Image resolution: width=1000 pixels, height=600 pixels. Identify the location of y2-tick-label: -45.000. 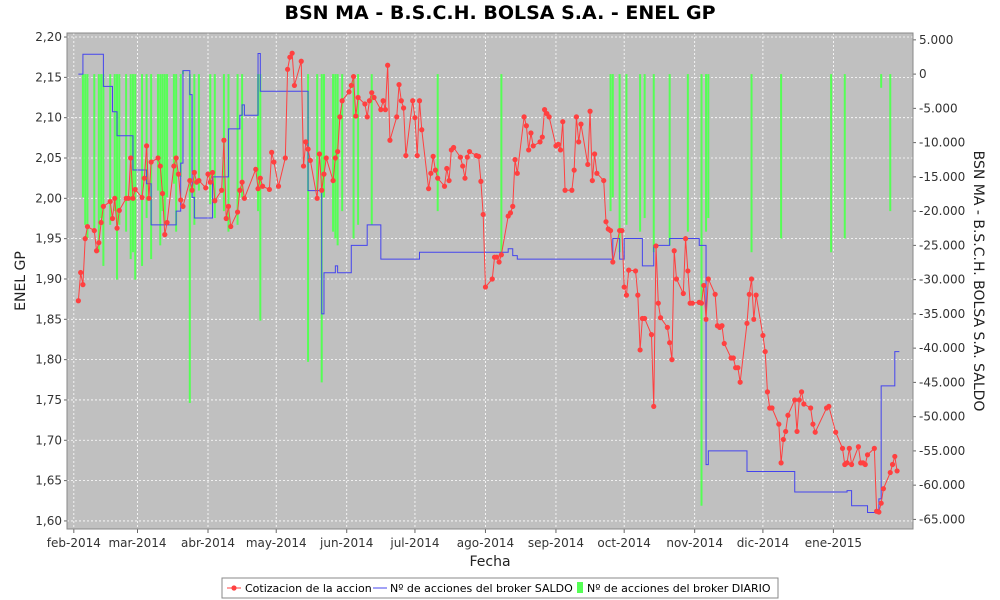
(942, 382).